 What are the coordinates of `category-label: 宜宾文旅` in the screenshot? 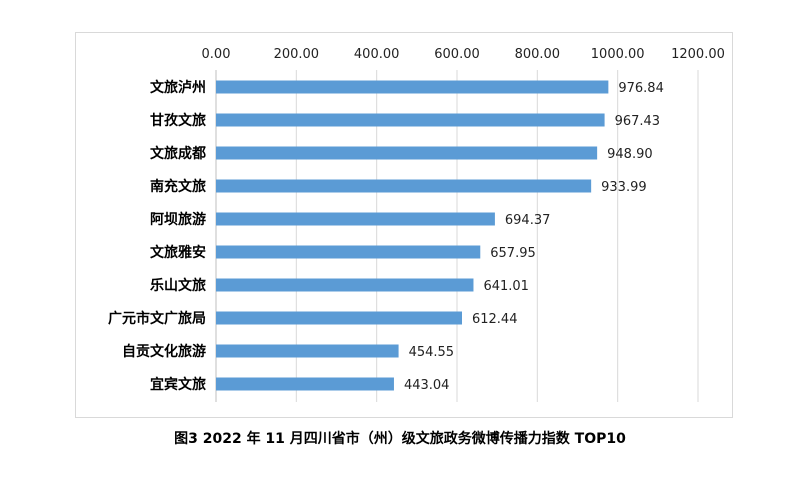 It's located at (178, 384).